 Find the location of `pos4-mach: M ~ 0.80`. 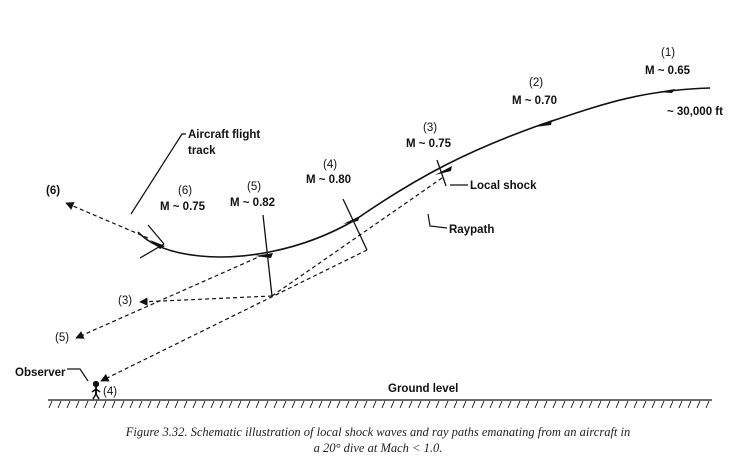

pos4-mach: M ~ 0.80 is located at coordinates (328, 180).